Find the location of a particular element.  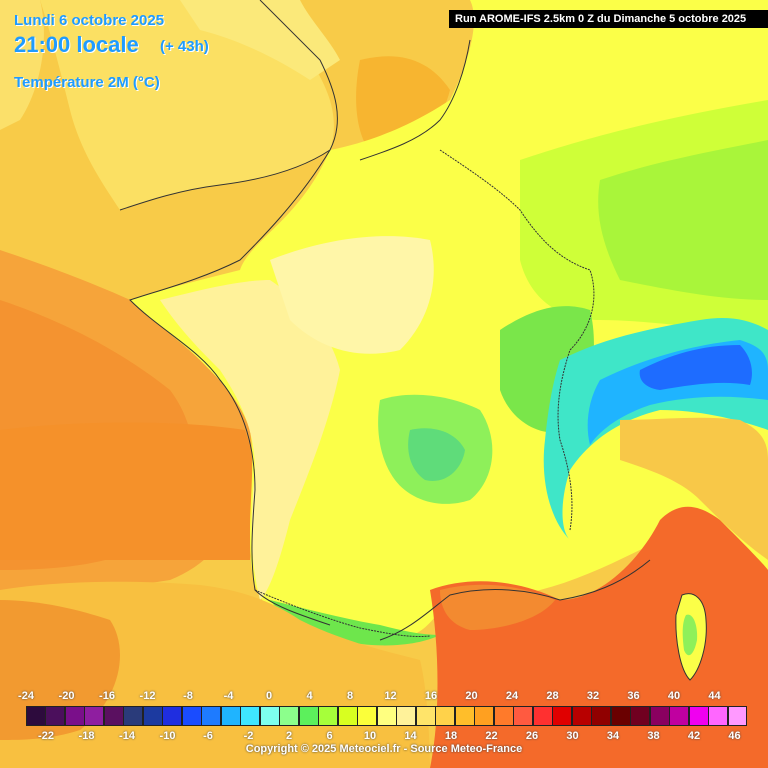

uk-land is located at coordinates (187, 105).